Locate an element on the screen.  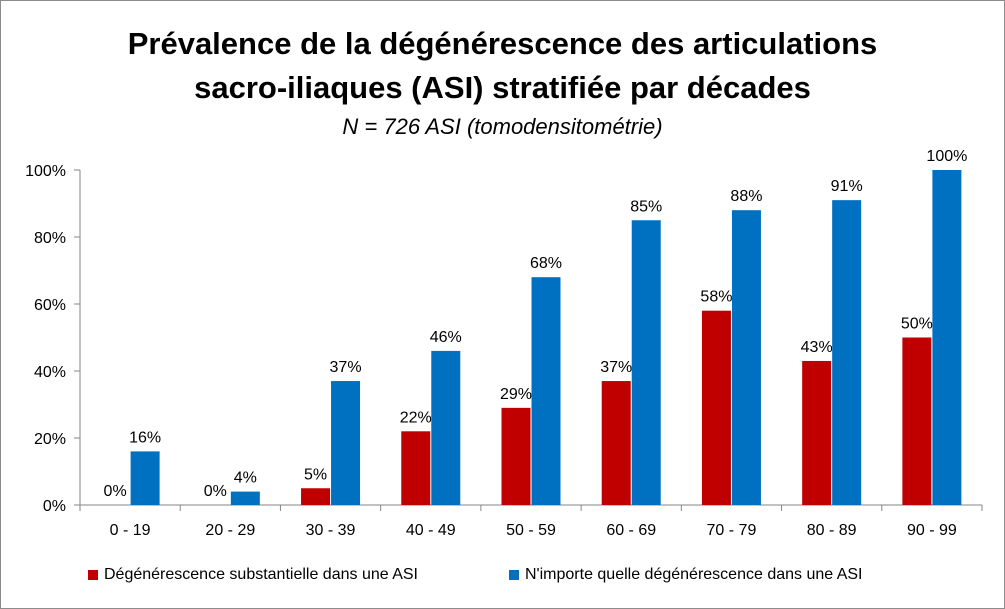
x-tick-label: 60 - 69 is located at coordinates (631, 530).